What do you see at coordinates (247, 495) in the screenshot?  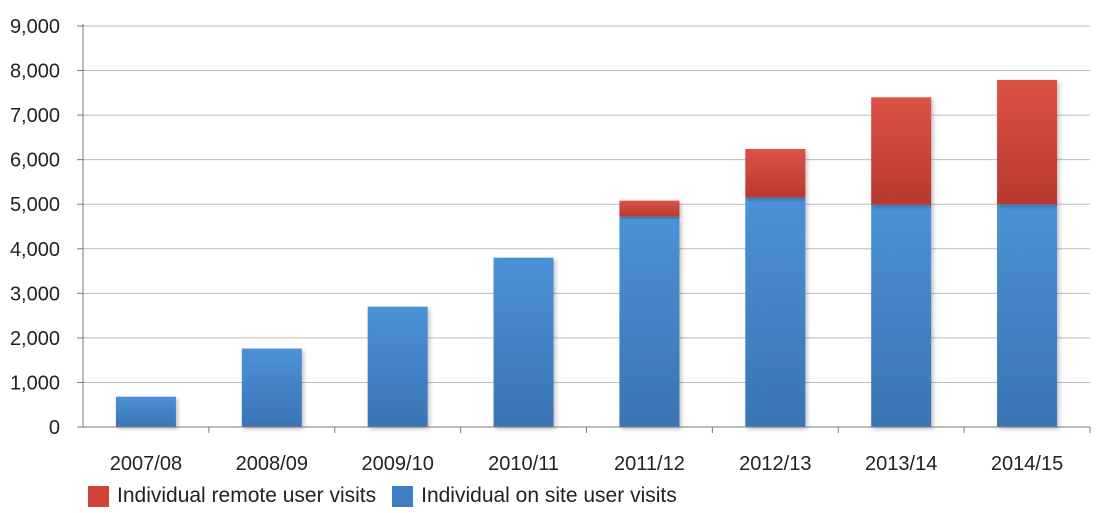 I see `legend-label-remote: Individual remote user visits` at bounding box center [247, 495].